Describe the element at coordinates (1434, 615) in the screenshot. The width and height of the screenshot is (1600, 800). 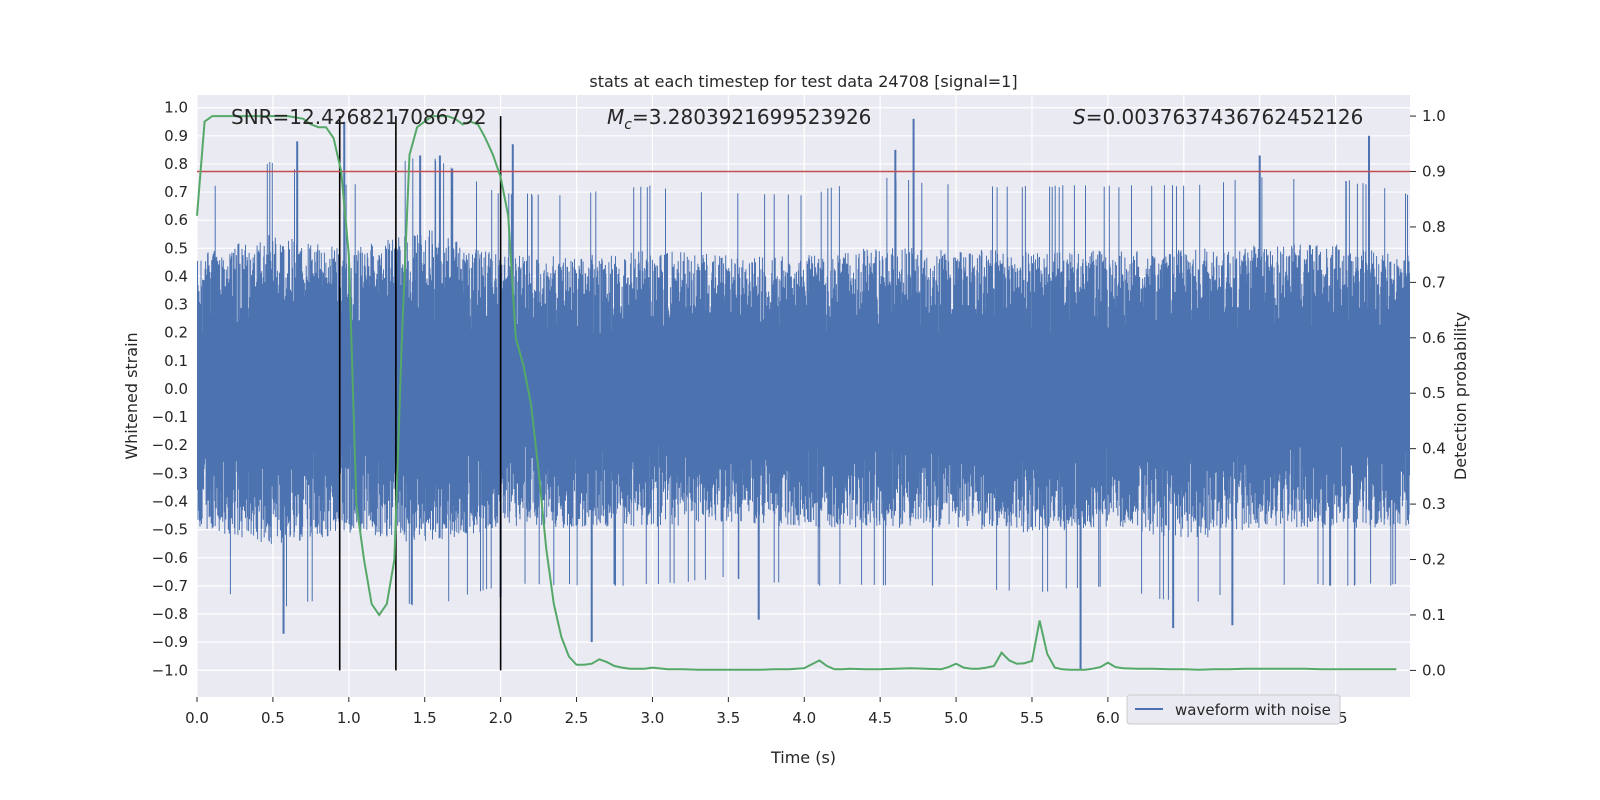
I see `y2-tick-label: 0.1` at that location.